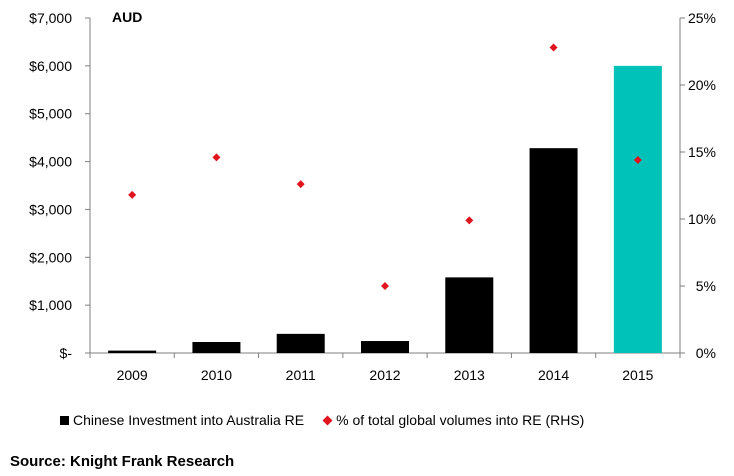  Describe the element at coordinates (702, 18) in the screenshot. I see `right-tick-label: 25%` at that location.